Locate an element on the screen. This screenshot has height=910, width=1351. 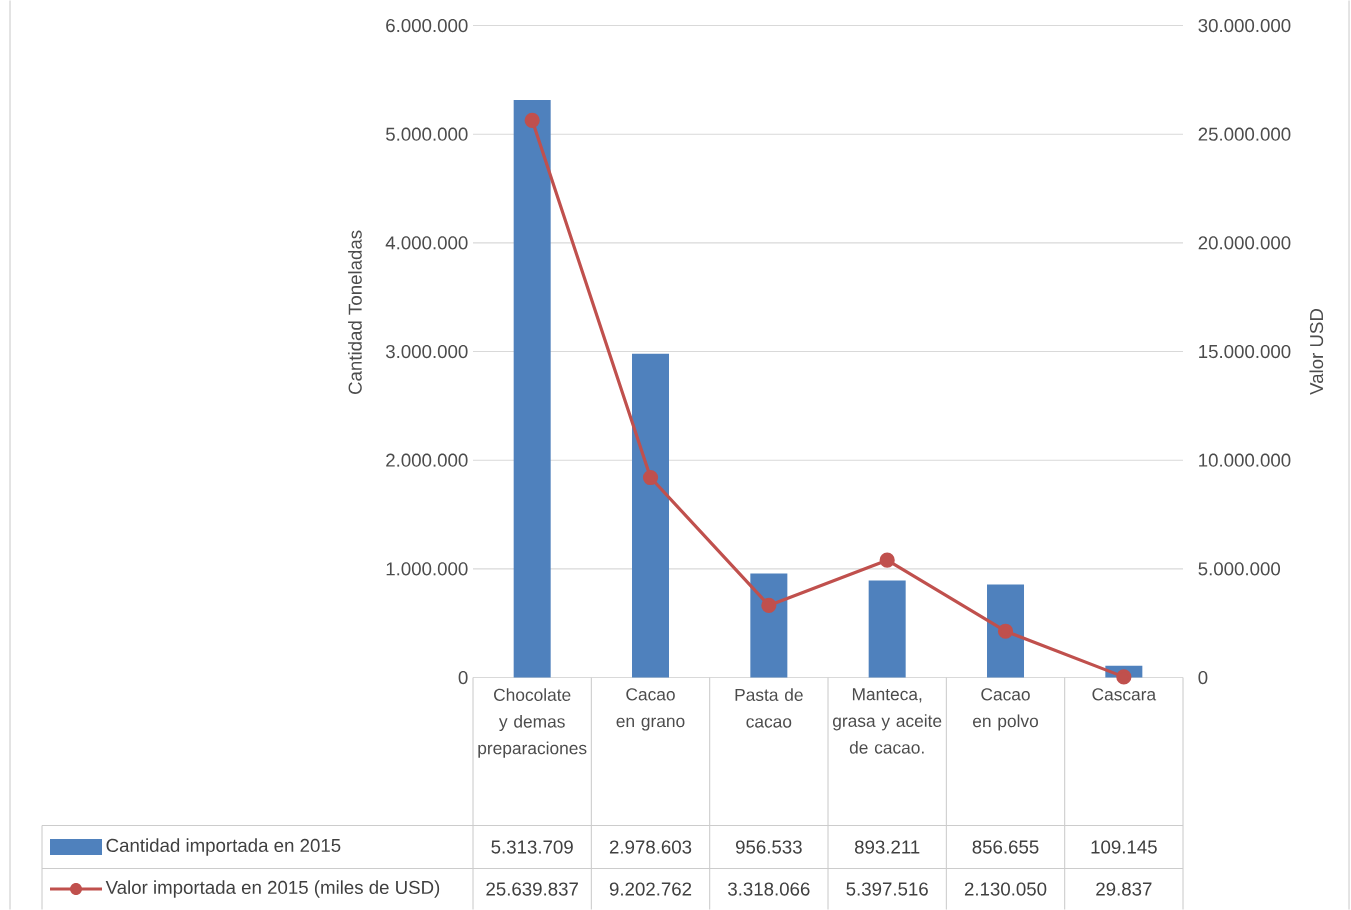
legend-label: Cantidad importada en 2015 is located at coordinates (223, 847).